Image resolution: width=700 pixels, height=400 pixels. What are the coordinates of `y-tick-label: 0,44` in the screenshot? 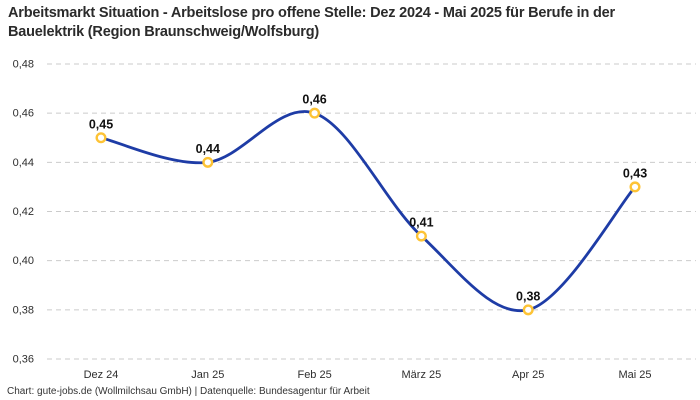 It's located at (23, 163).